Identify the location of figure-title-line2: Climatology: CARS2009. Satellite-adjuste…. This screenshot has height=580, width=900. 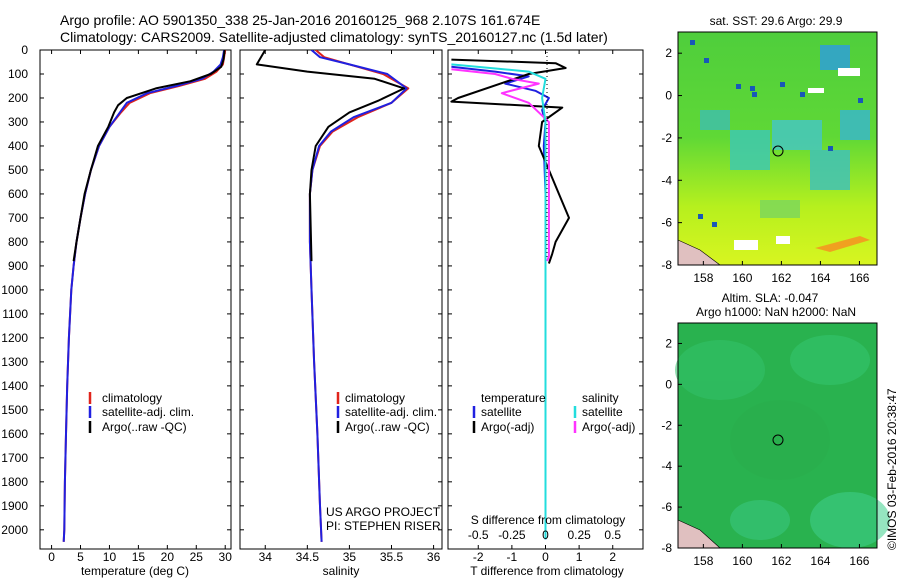
(334, 37).